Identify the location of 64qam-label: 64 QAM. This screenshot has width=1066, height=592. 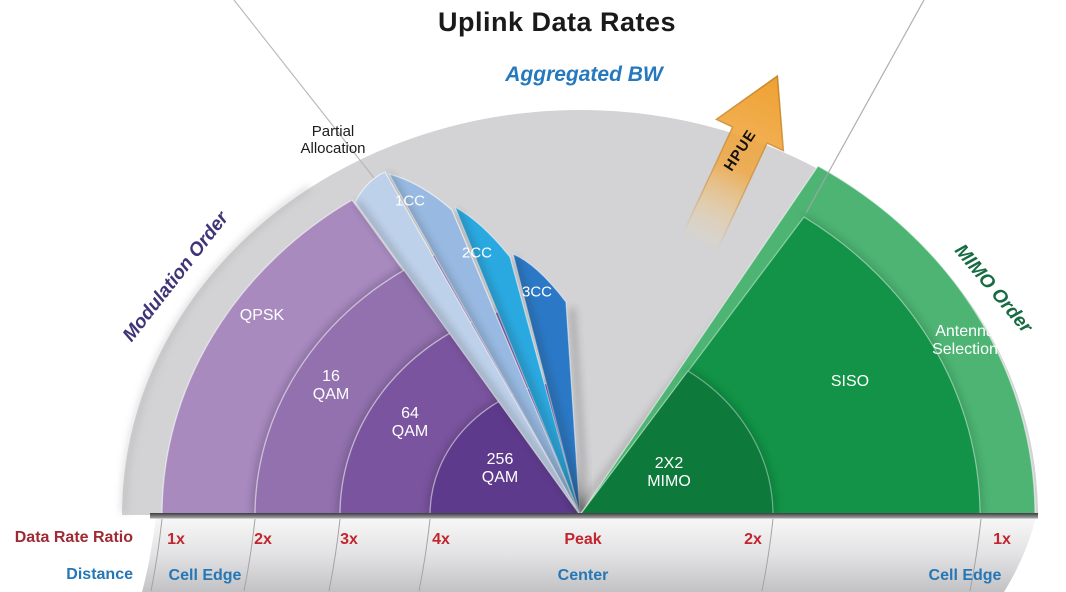
(410, 422).